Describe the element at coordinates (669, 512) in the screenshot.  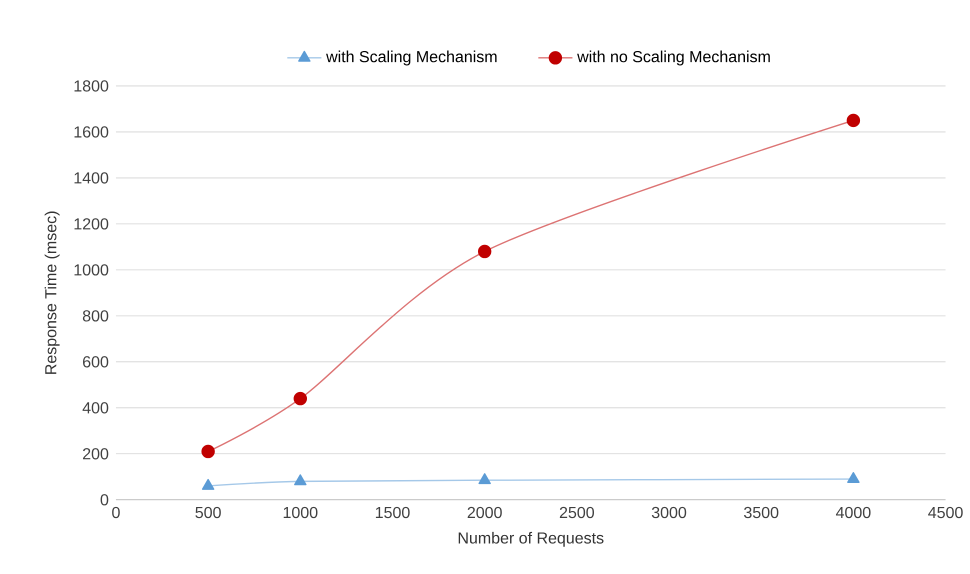
I see `x-tick-label: 3000` at that location.